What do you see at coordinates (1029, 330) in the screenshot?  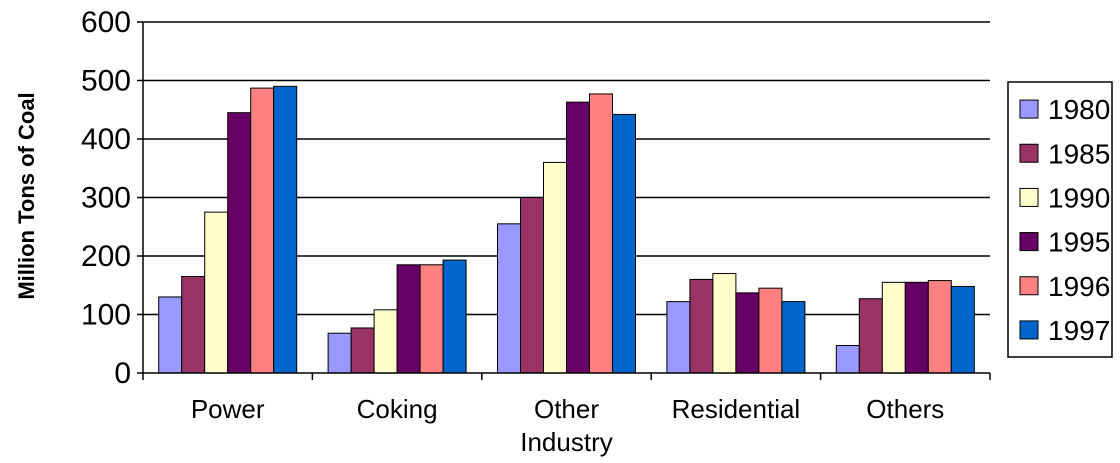 I see `legend-swatch-1997` at bounding box center [1029, 330].